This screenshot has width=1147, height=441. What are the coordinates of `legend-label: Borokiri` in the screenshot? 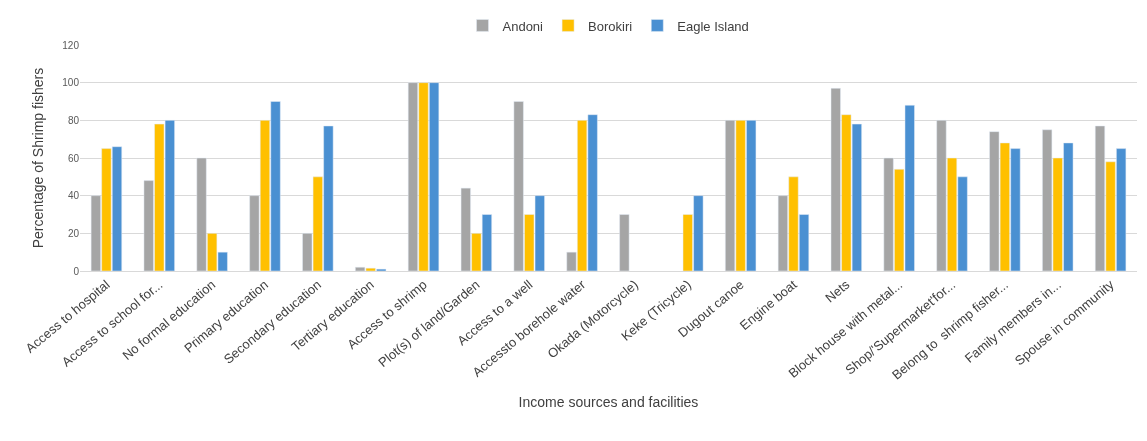 It's located at (610, 26).